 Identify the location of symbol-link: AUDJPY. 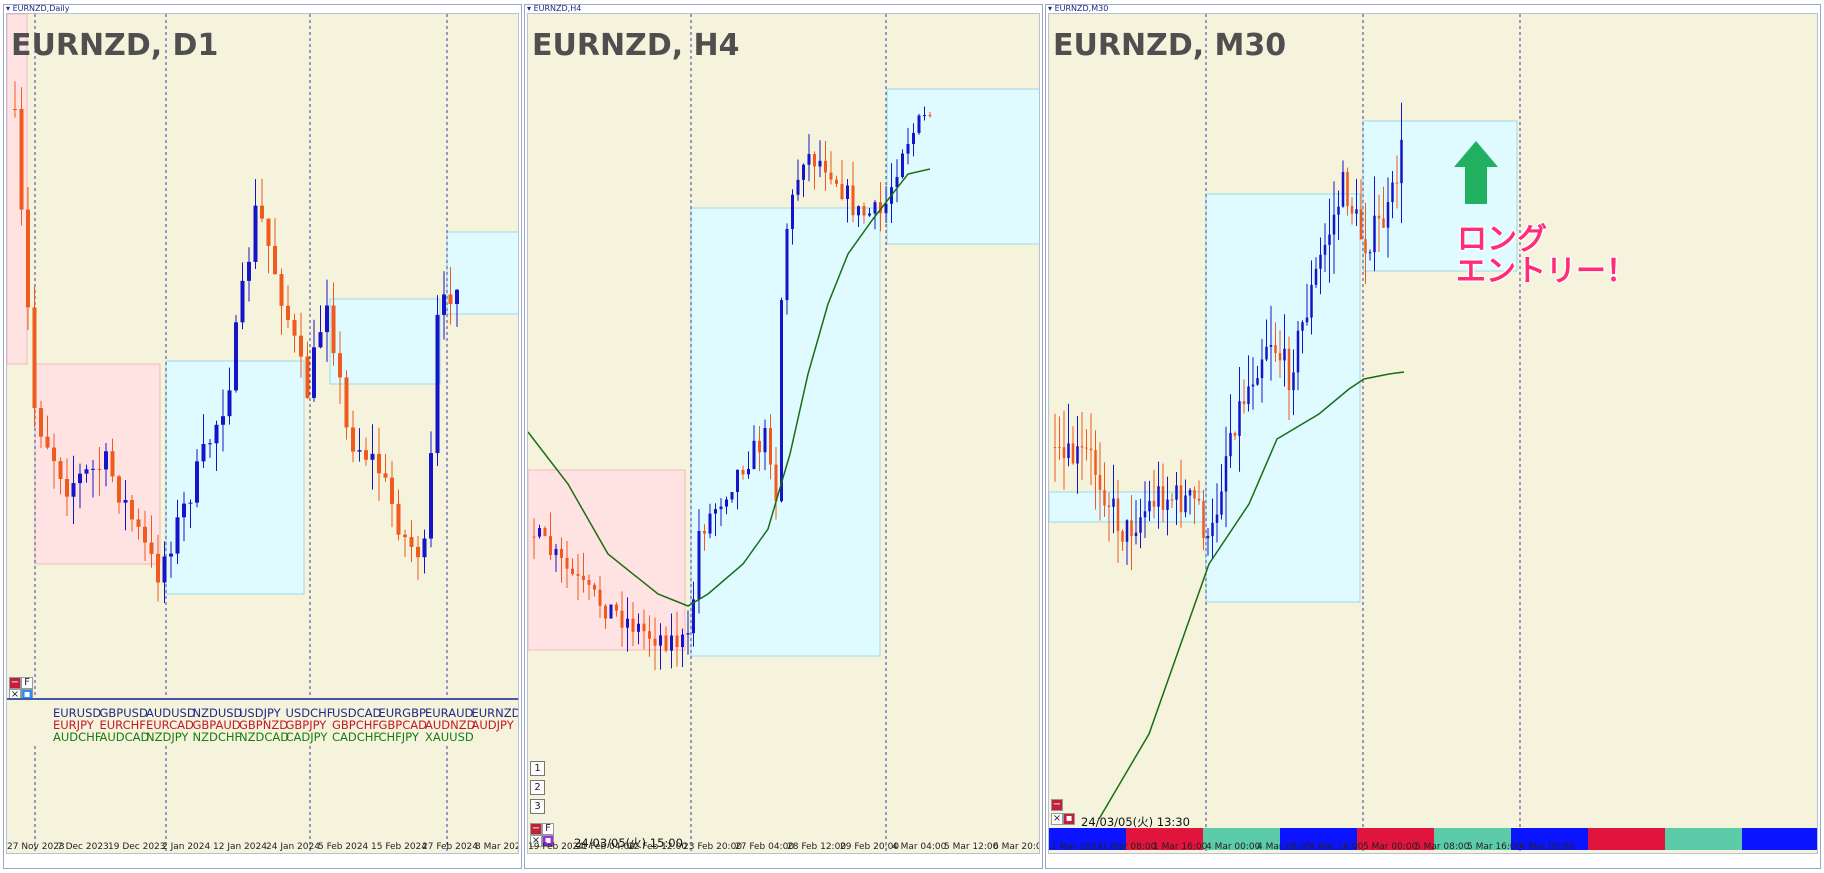
(492, 725).